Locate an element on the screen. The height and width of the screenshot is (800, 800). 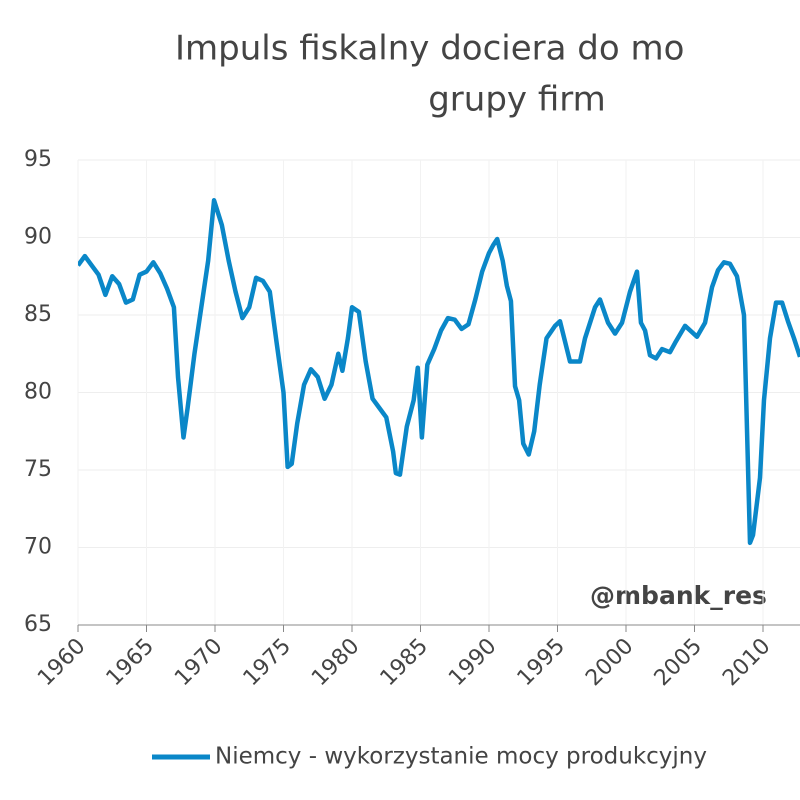
x-tick-label: 1990 is located at coordinates (472, 662).